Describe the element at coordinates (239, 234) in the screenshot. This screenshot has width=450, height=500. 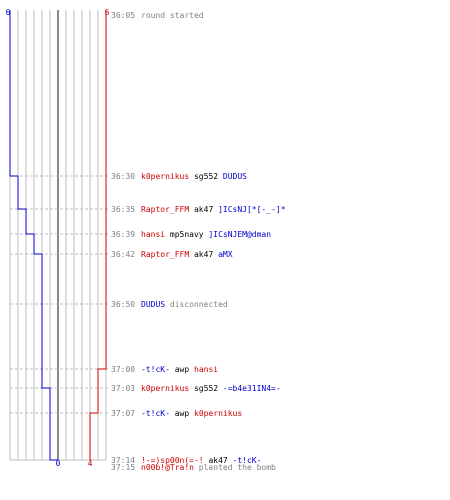
I see `event-part: ]ICsNJEM@dman` at that location.